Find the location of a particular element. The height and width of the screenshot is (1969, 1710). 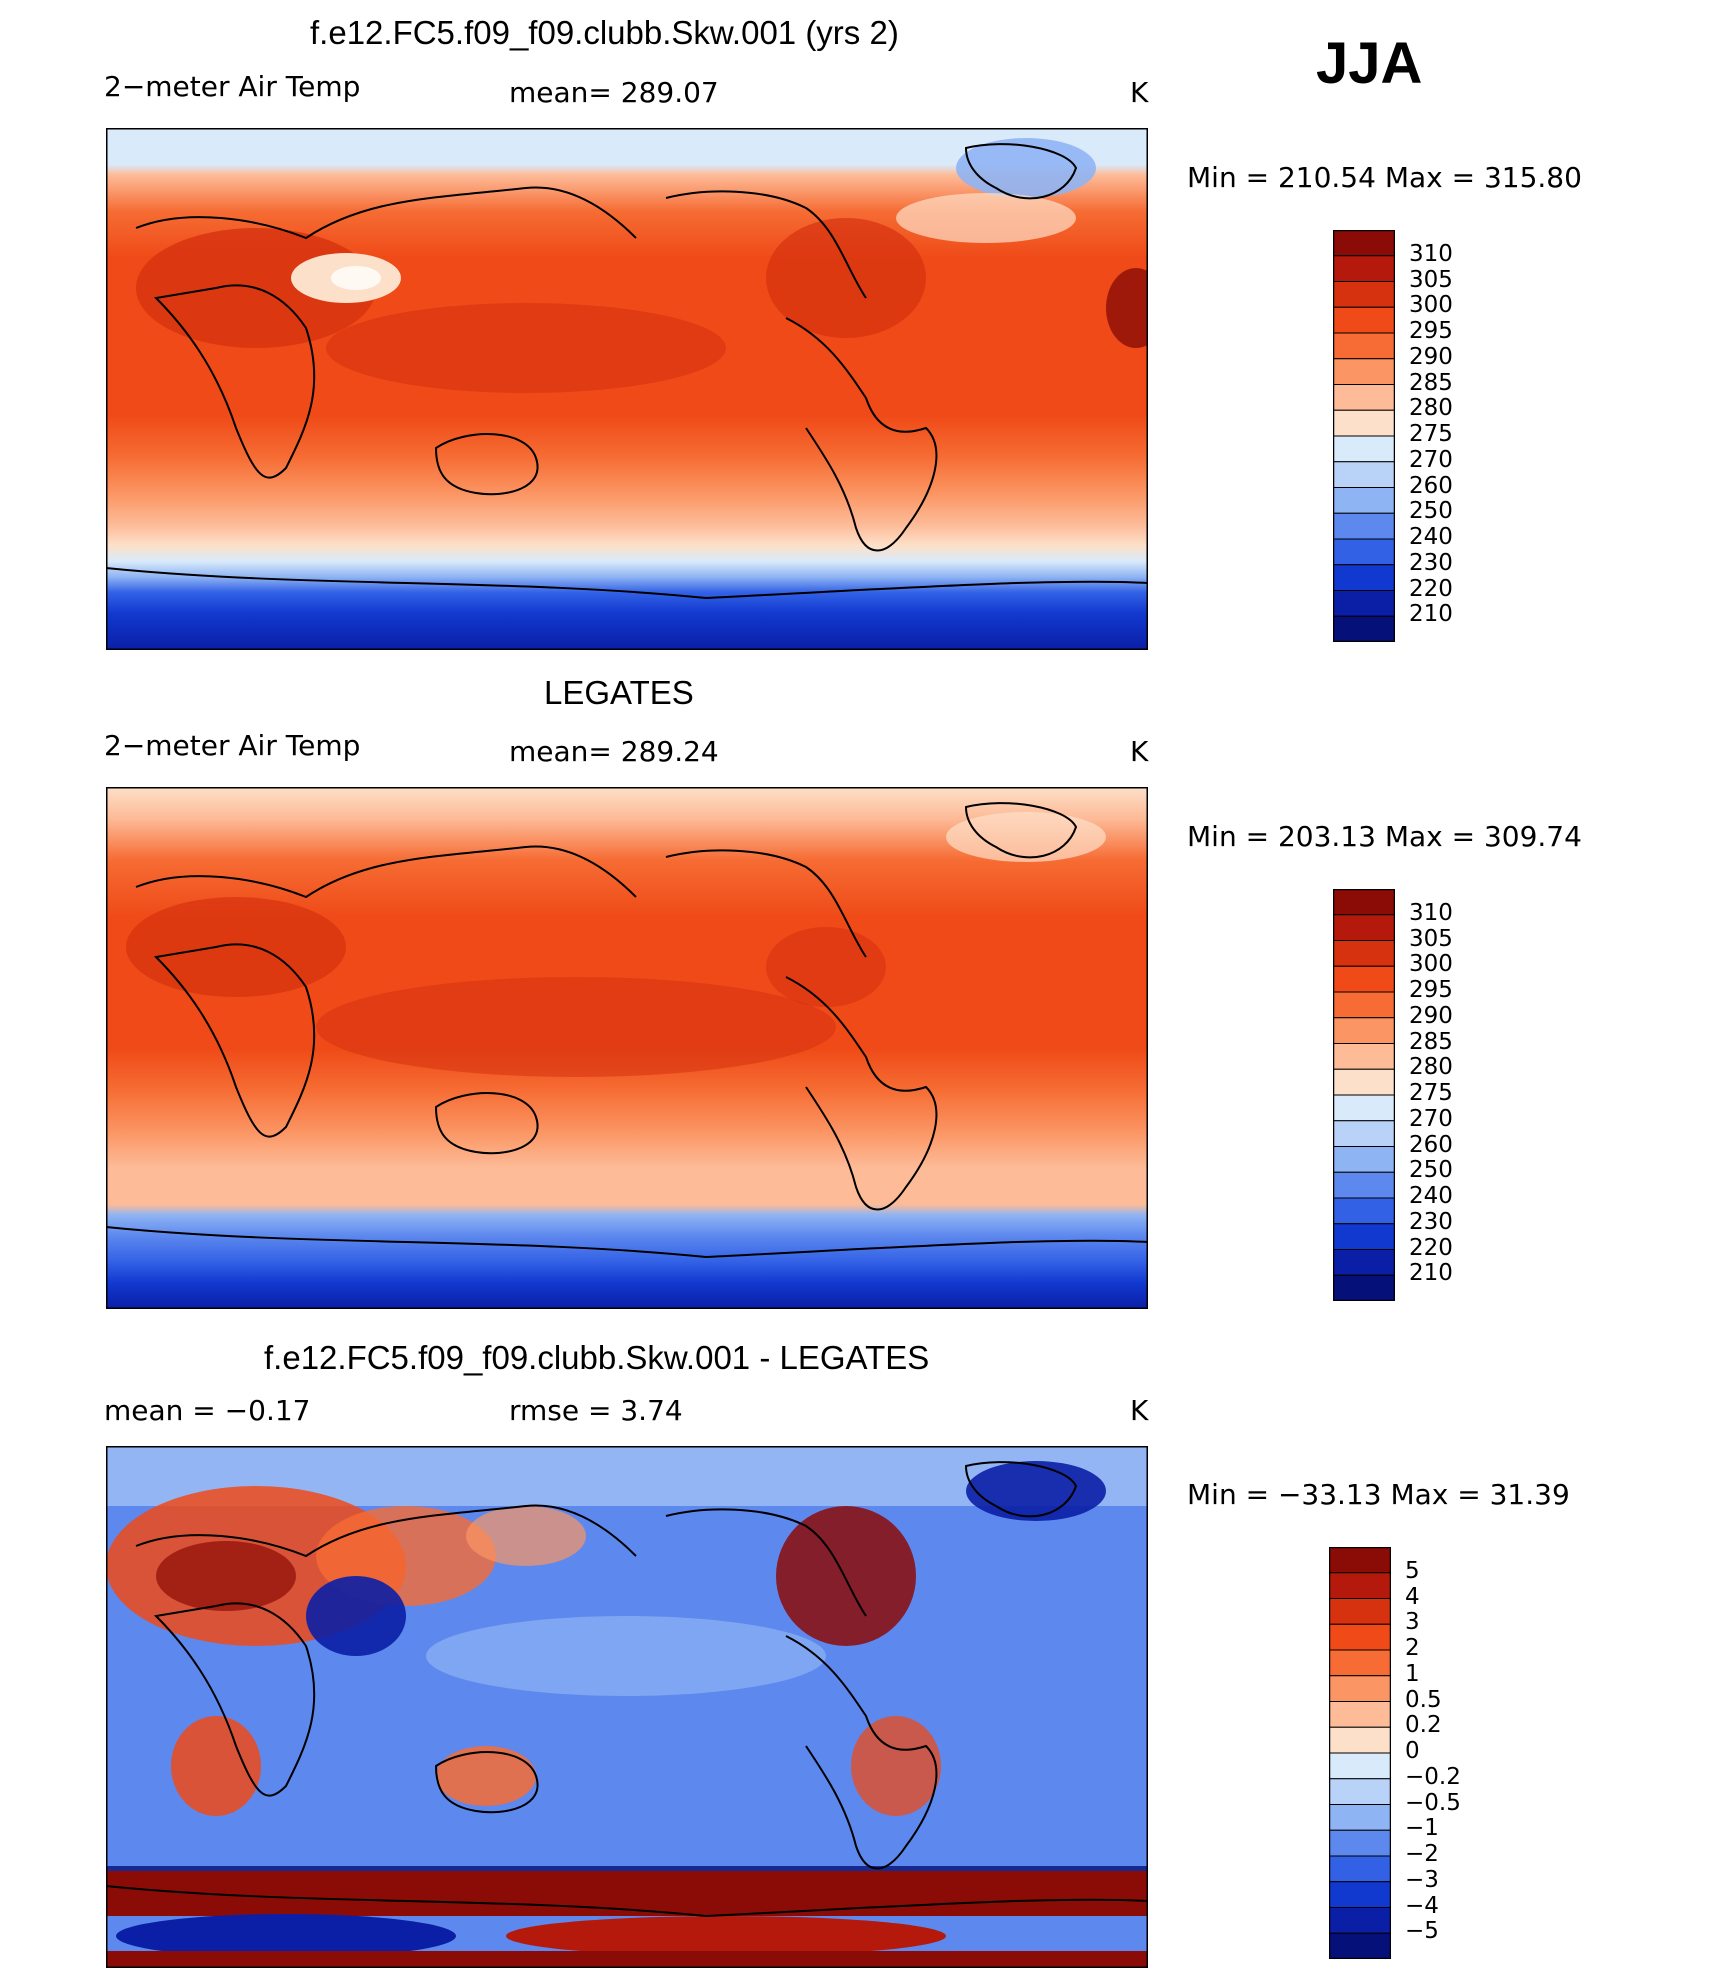

colorbar-tick-label: −0.2 is located at coordinates (1433, 1776).